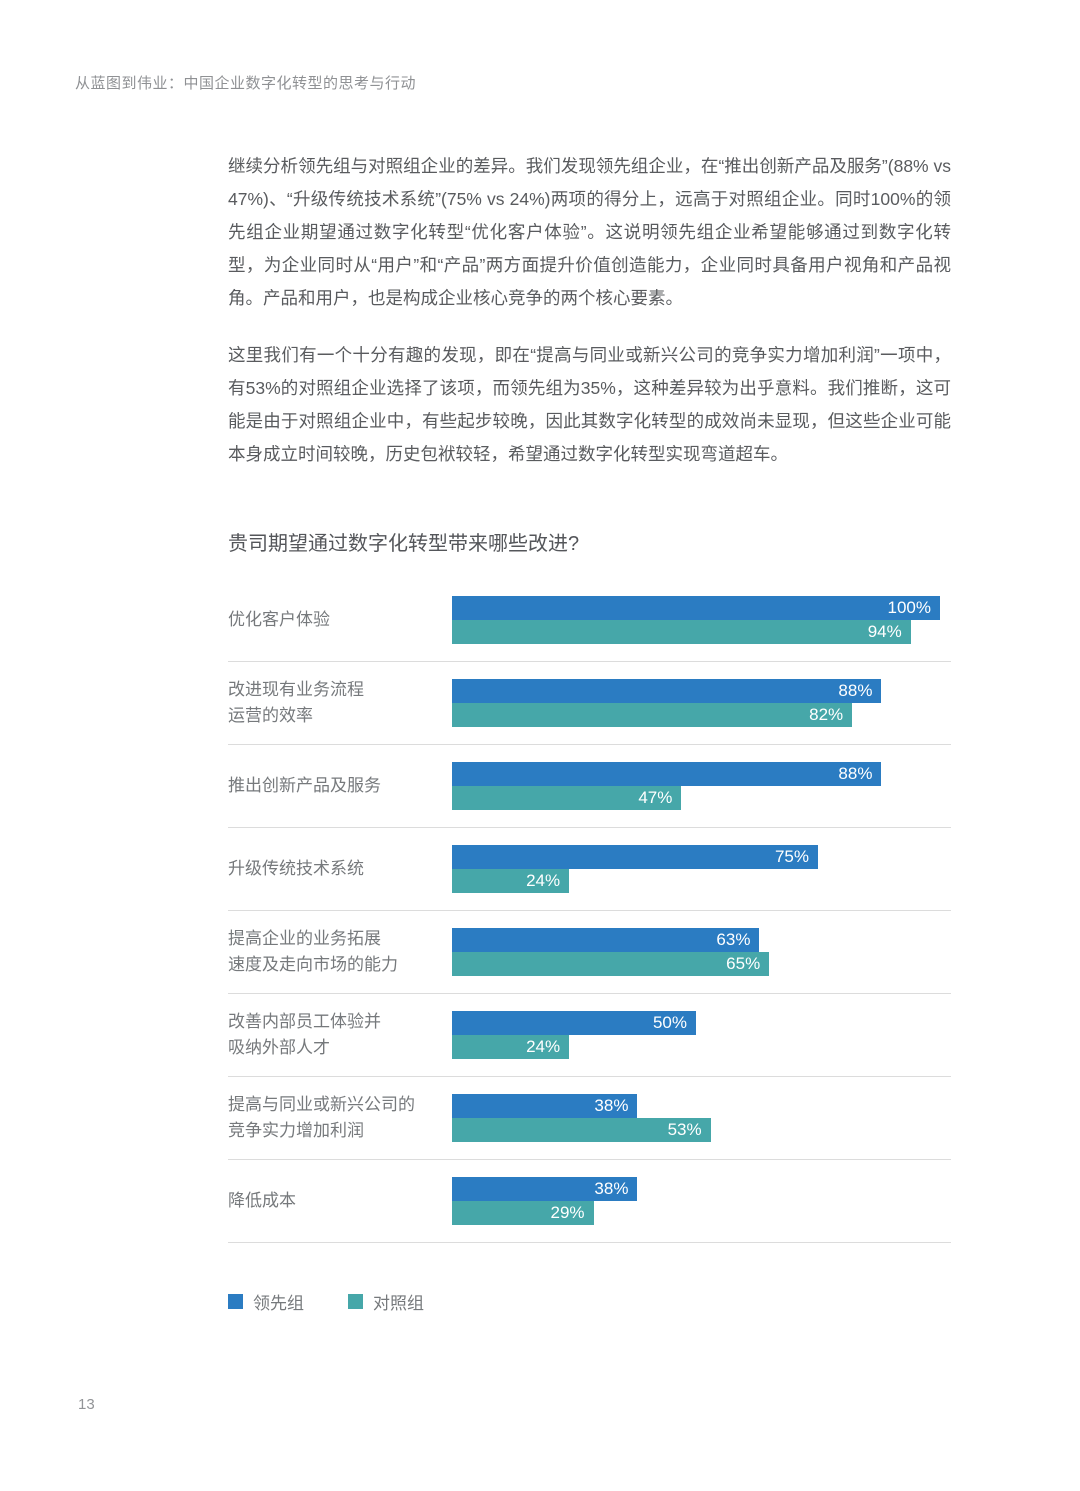  I want to click on category-label: 优化客户体验, so click(279, 619).